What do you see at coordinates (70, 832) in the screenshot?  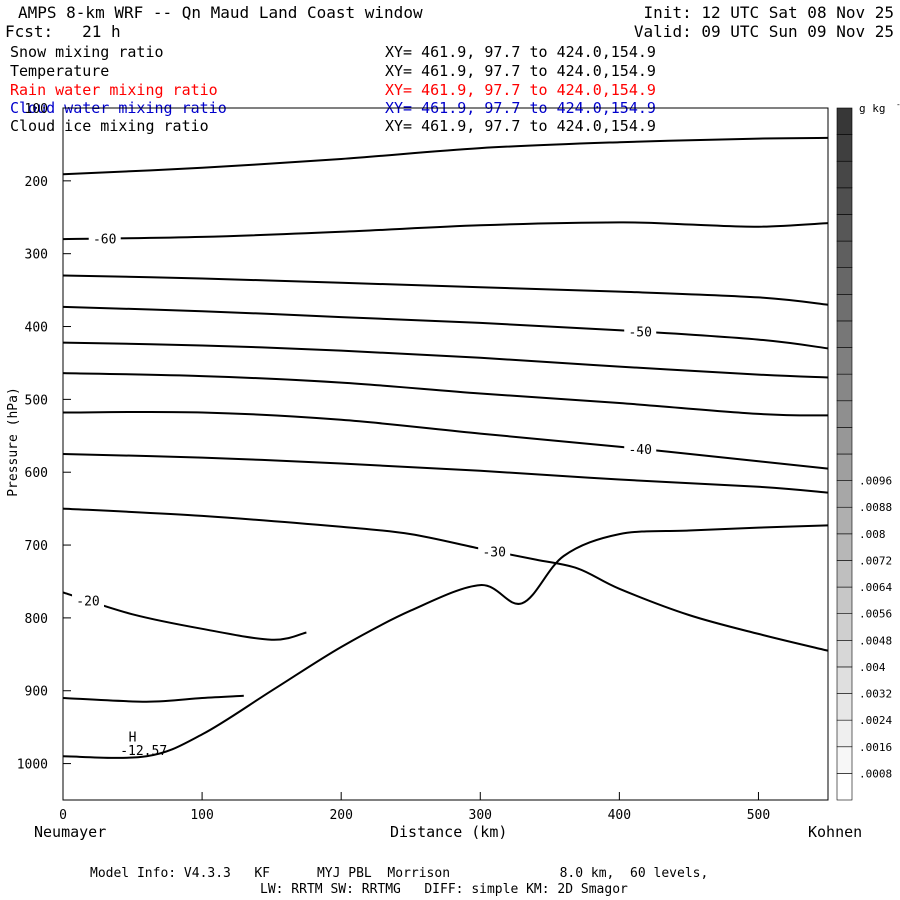 I see `x-start-label: Neumayer` at bounding box center [70, 832].